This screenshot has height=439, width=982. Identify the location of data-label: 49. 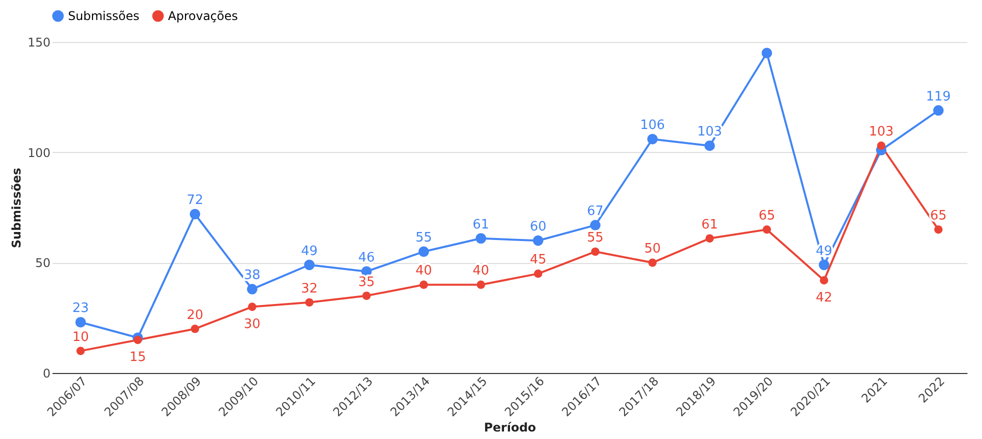
(309, 251).